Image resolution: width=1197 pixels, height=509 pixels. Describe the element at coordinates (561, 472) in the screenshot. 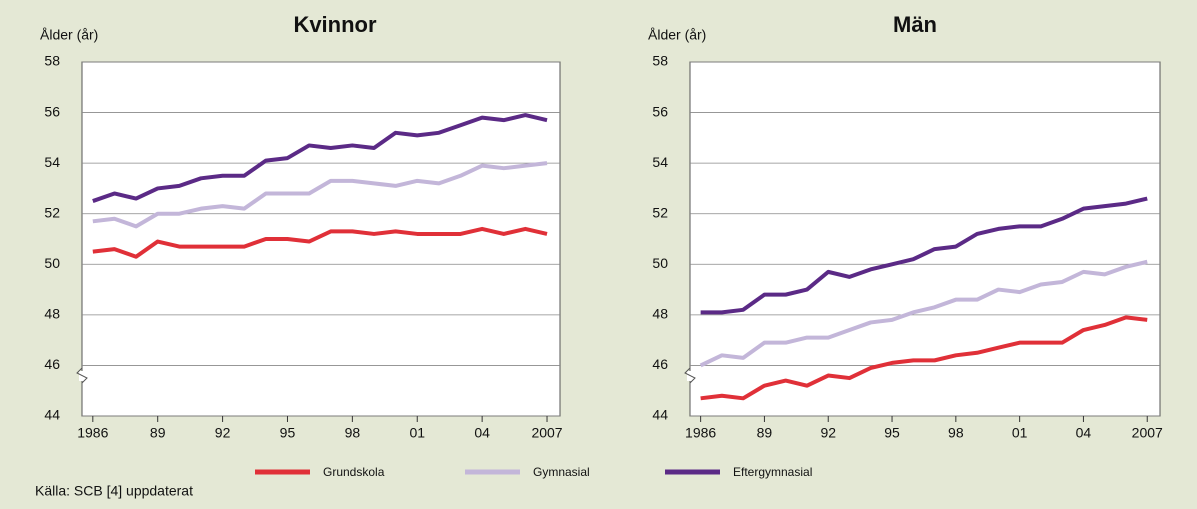

I see `legend-label: Gymnasial` at that location.